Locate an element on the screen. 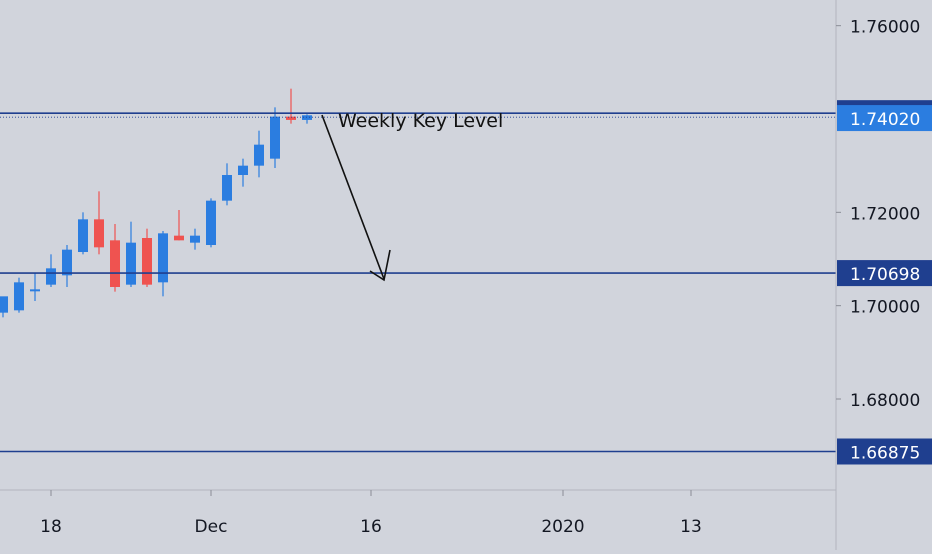 The image size is (932, 554). current-price-label: 1.74020 is located at coordinates (885, 120).